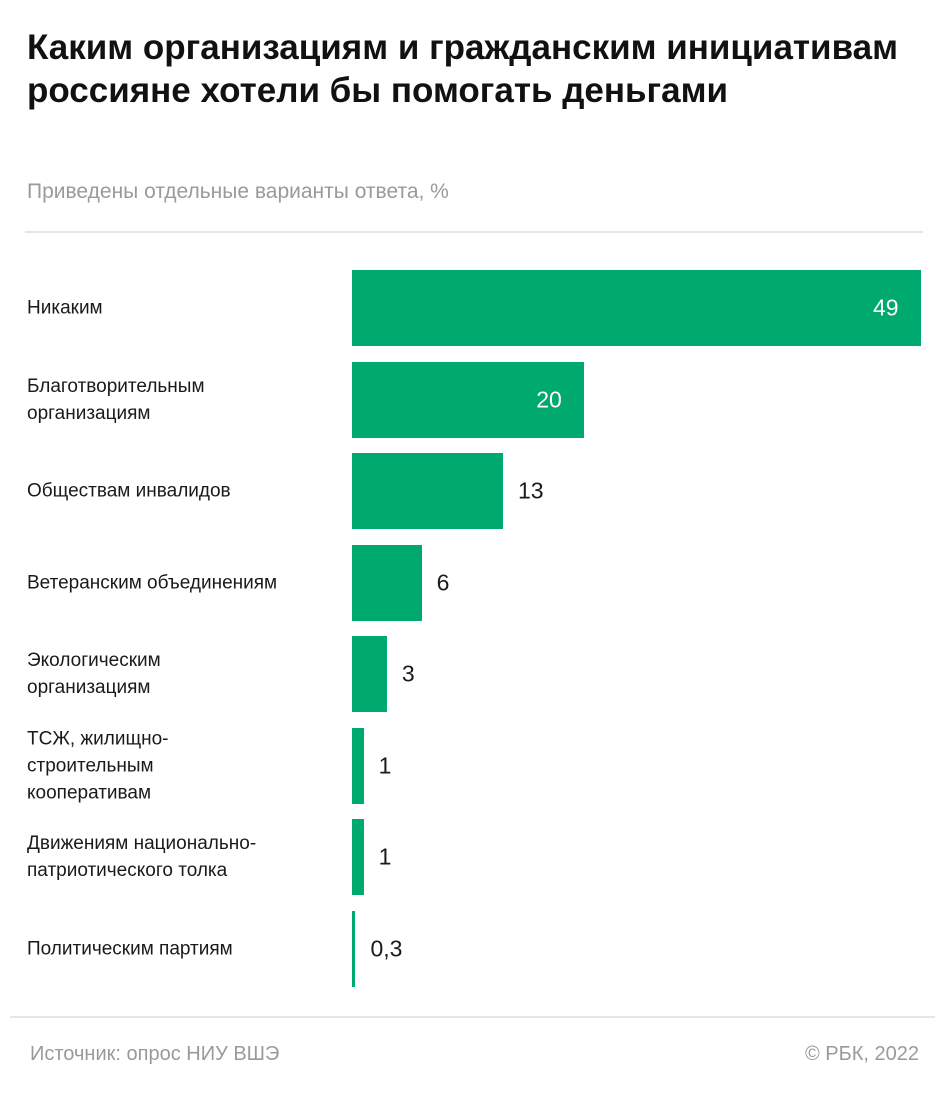 Image resolution: width=945 pixels, height=1103 pixels. What do you see at coordinates (443, 582) in the screenshot?
I see `value-label: 6` at bounding box center [443, 582].